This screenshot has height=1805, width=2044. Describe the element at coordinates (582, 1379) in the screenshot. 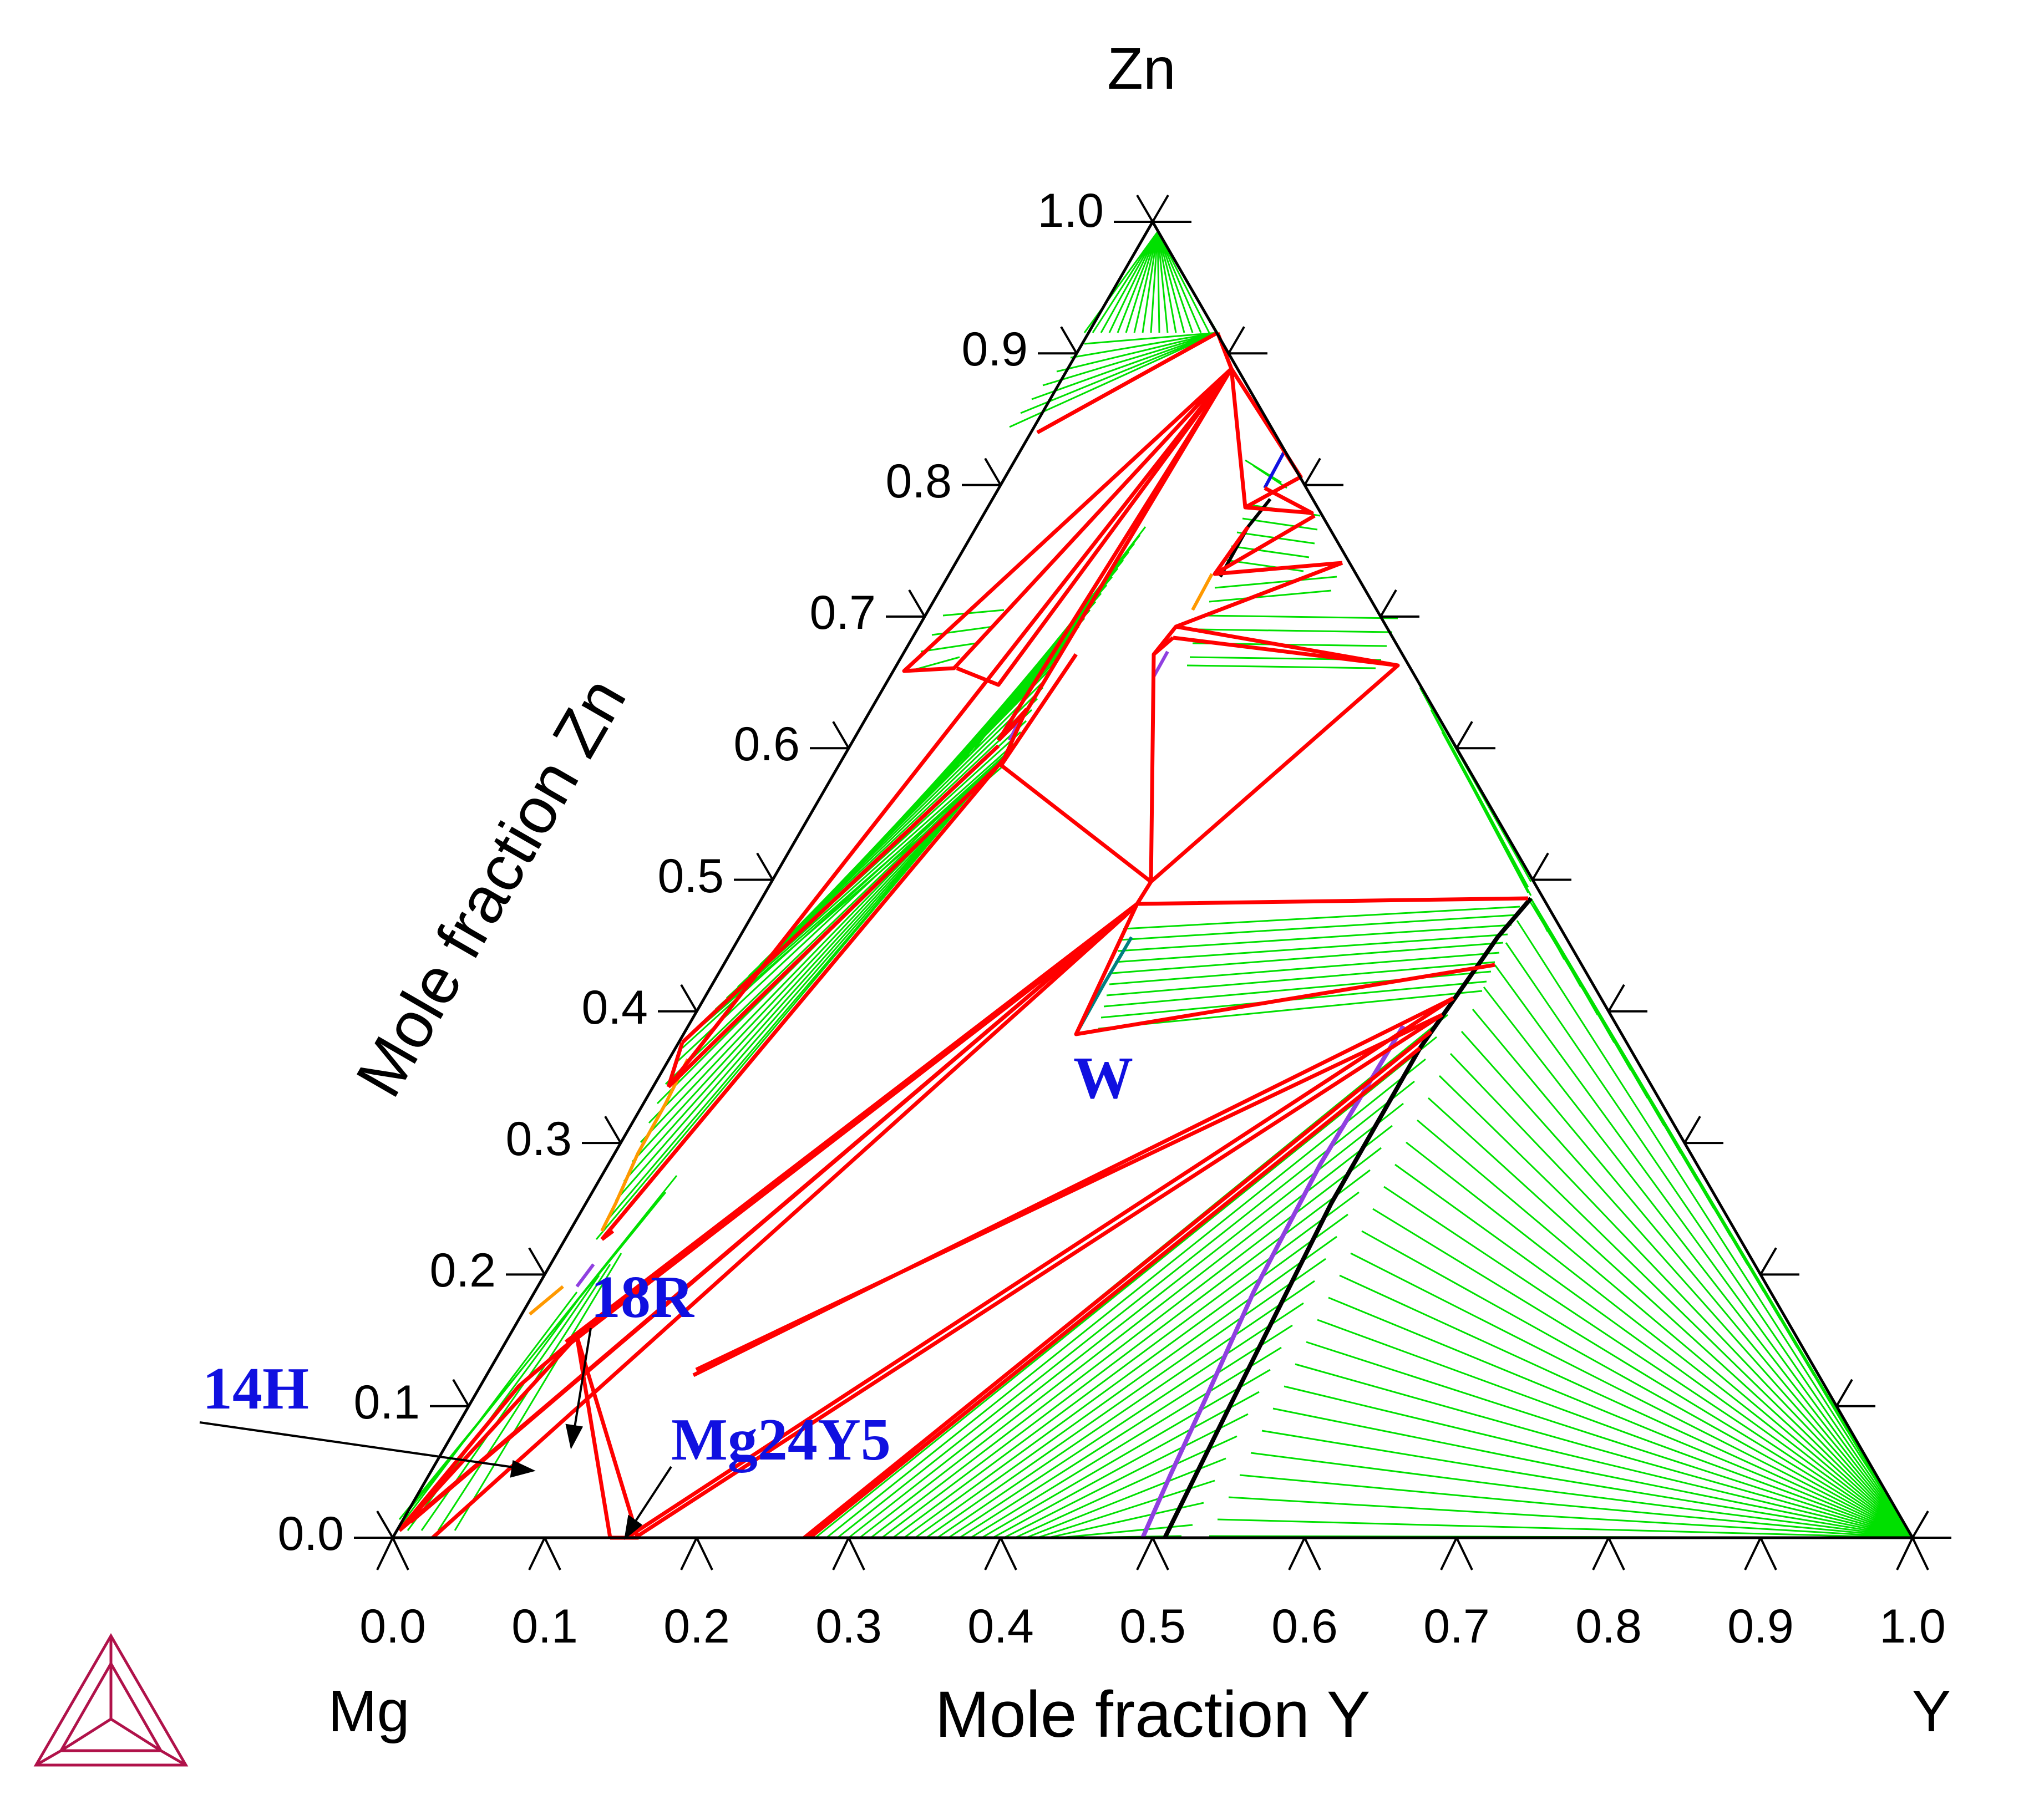

I see `arrow-18r-line` at that location.